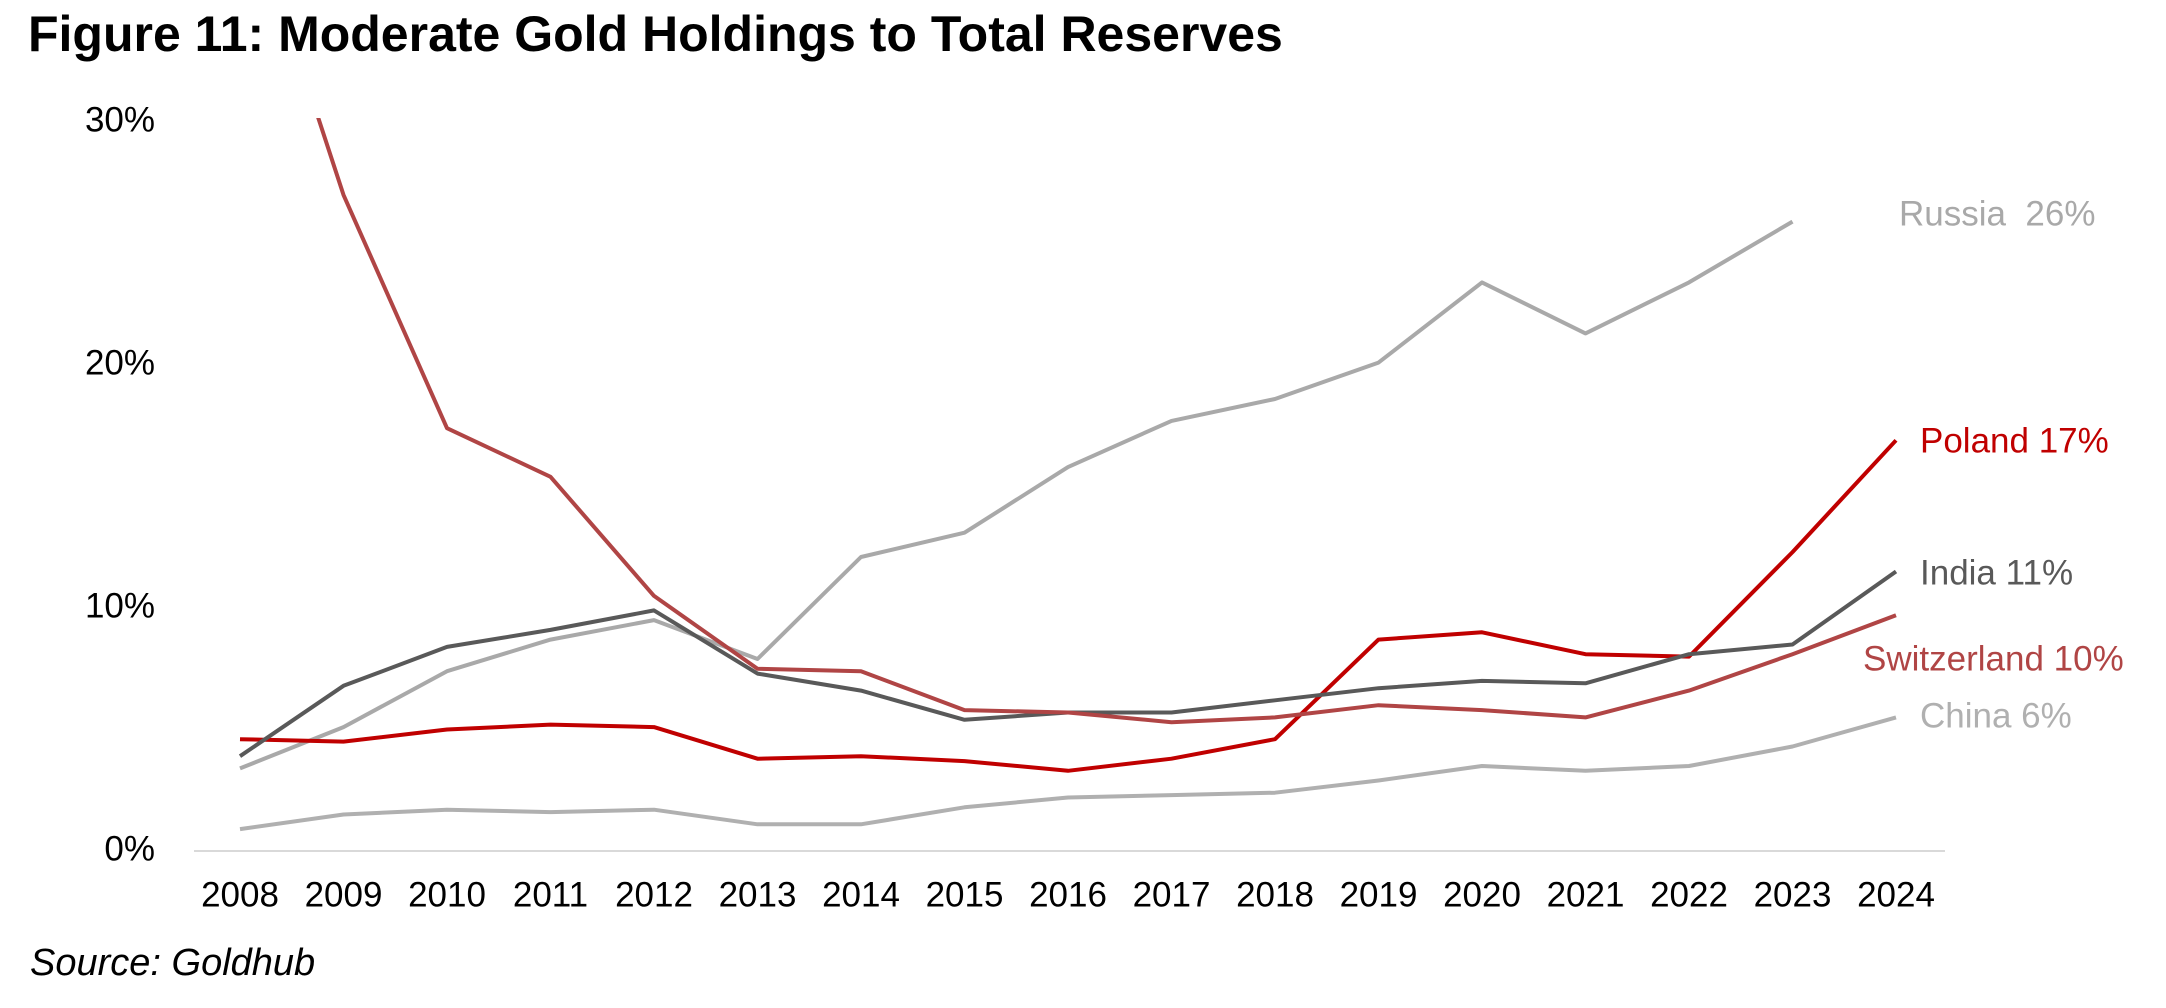  Describe the element at coordinates (1996, 715) in the screenshot. I see `series-label: China 6%` at that location.